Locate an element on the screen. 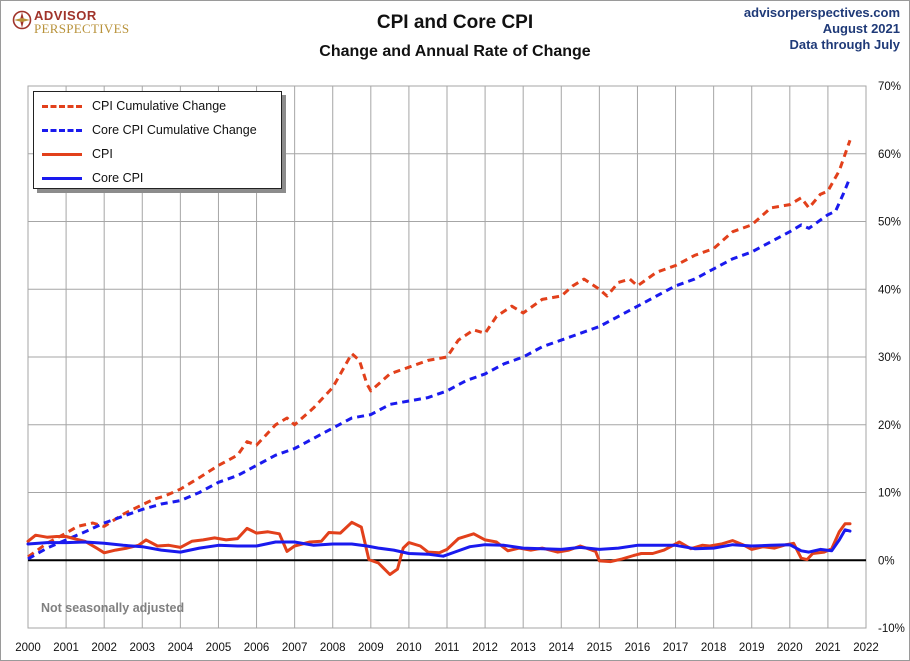  x-tick-label: 2016 is located at coordinates (638, 648).